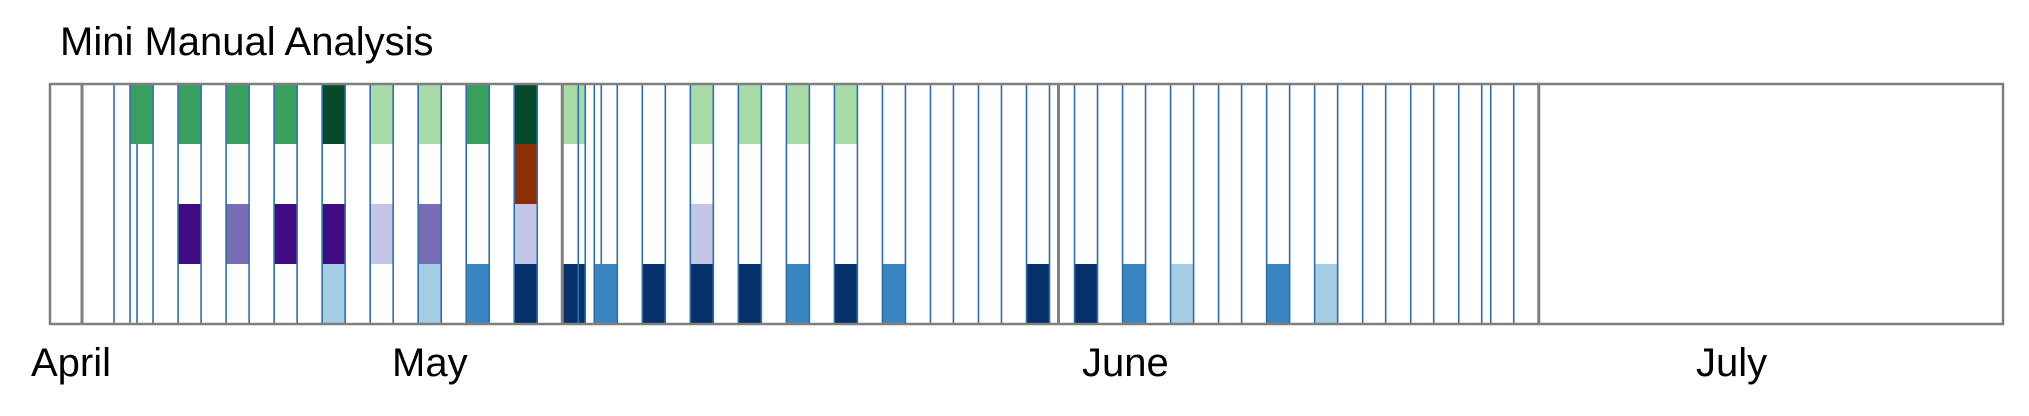 The width and height of the screenshot is (2029, 416). Describe the element at coordinates (1731, 363) in the screenshot. I see `month-label: July` at that location.